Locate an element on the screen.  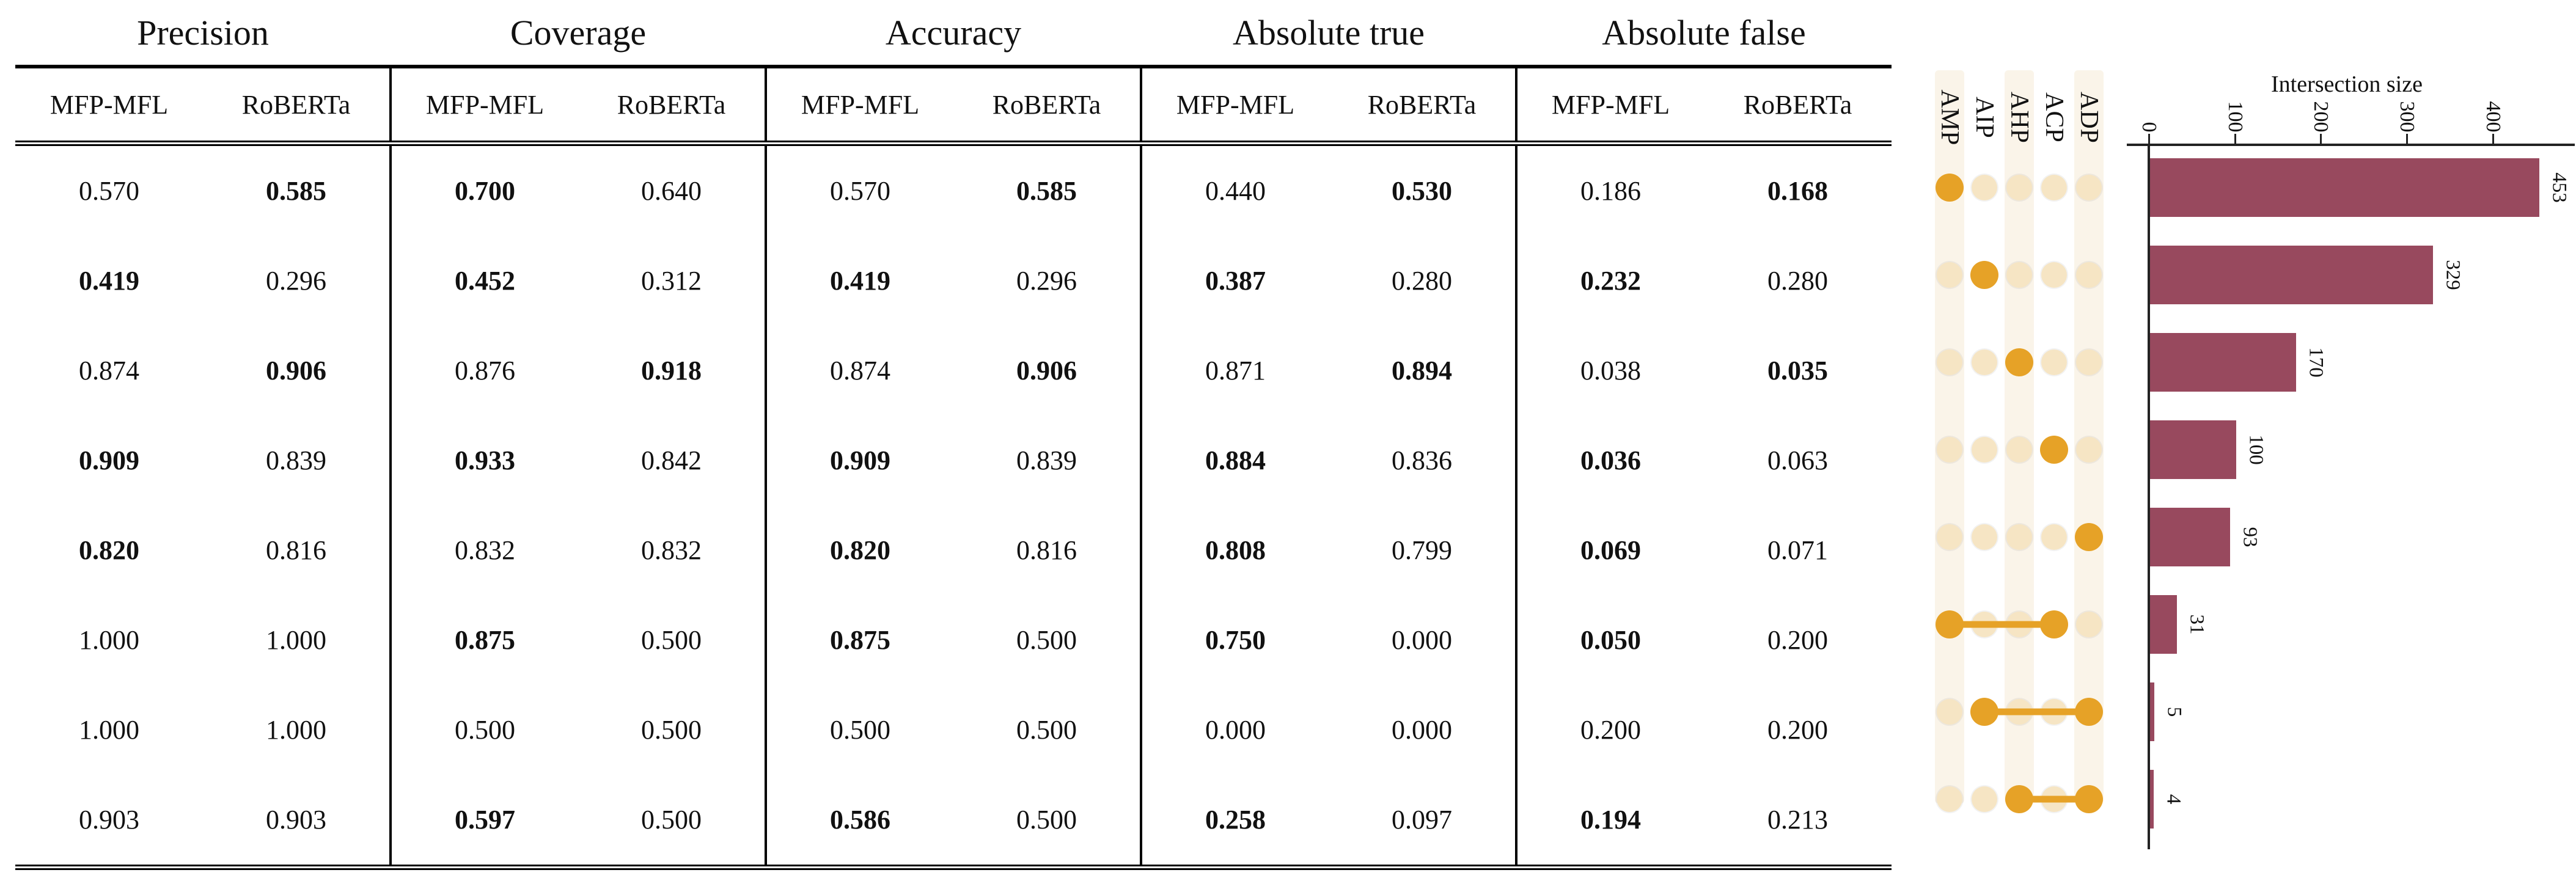
group-title-coverage: Coverage is located at coordinates (578, 32).